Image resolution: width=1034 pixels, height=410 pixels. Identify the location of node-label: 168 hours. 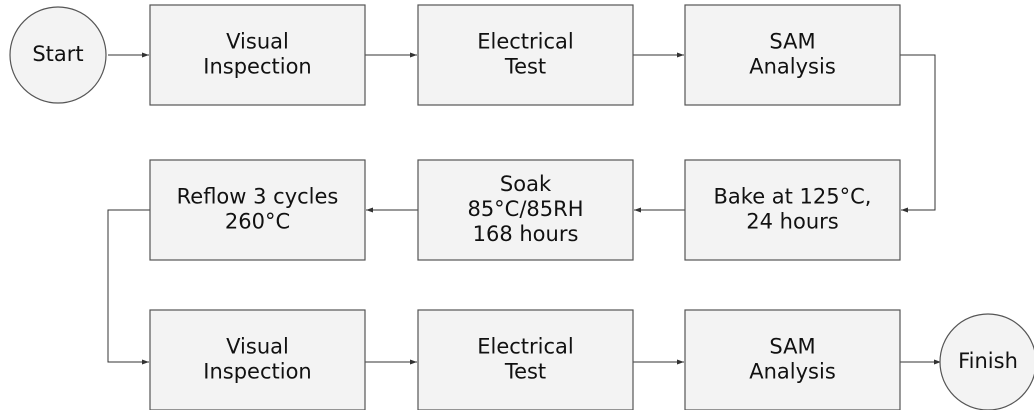
(526, 234).